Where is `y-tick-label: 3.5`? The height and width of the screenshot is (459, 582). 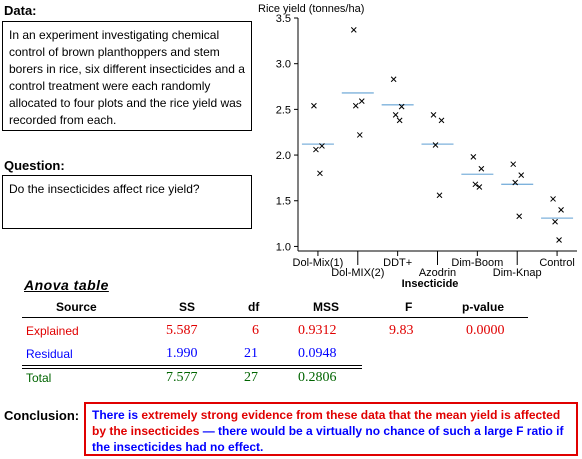
y-tick-label: 3.5 is located at coordinates (283, 19).